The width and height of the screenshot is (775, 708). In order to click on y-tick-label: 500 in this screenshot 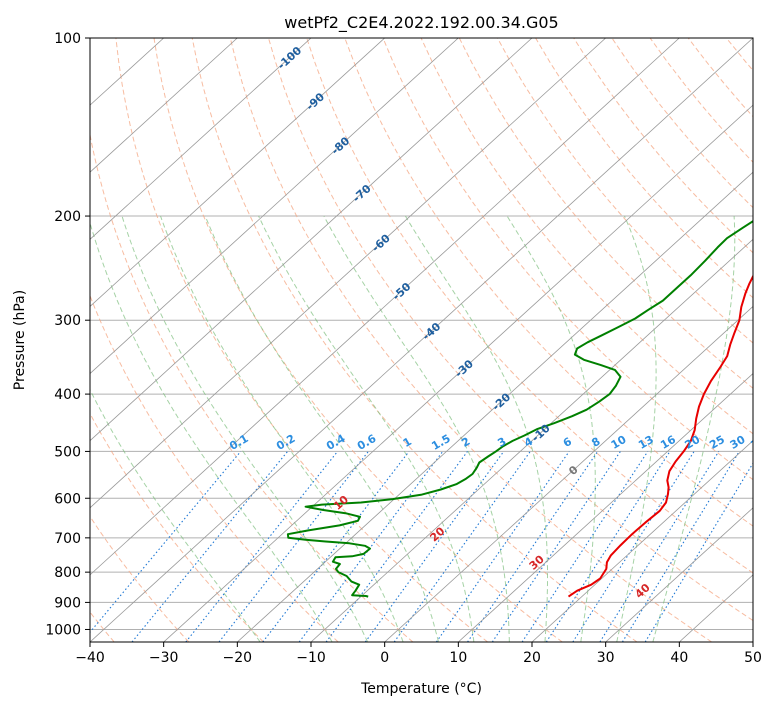, I will do `click(67, 452)`.